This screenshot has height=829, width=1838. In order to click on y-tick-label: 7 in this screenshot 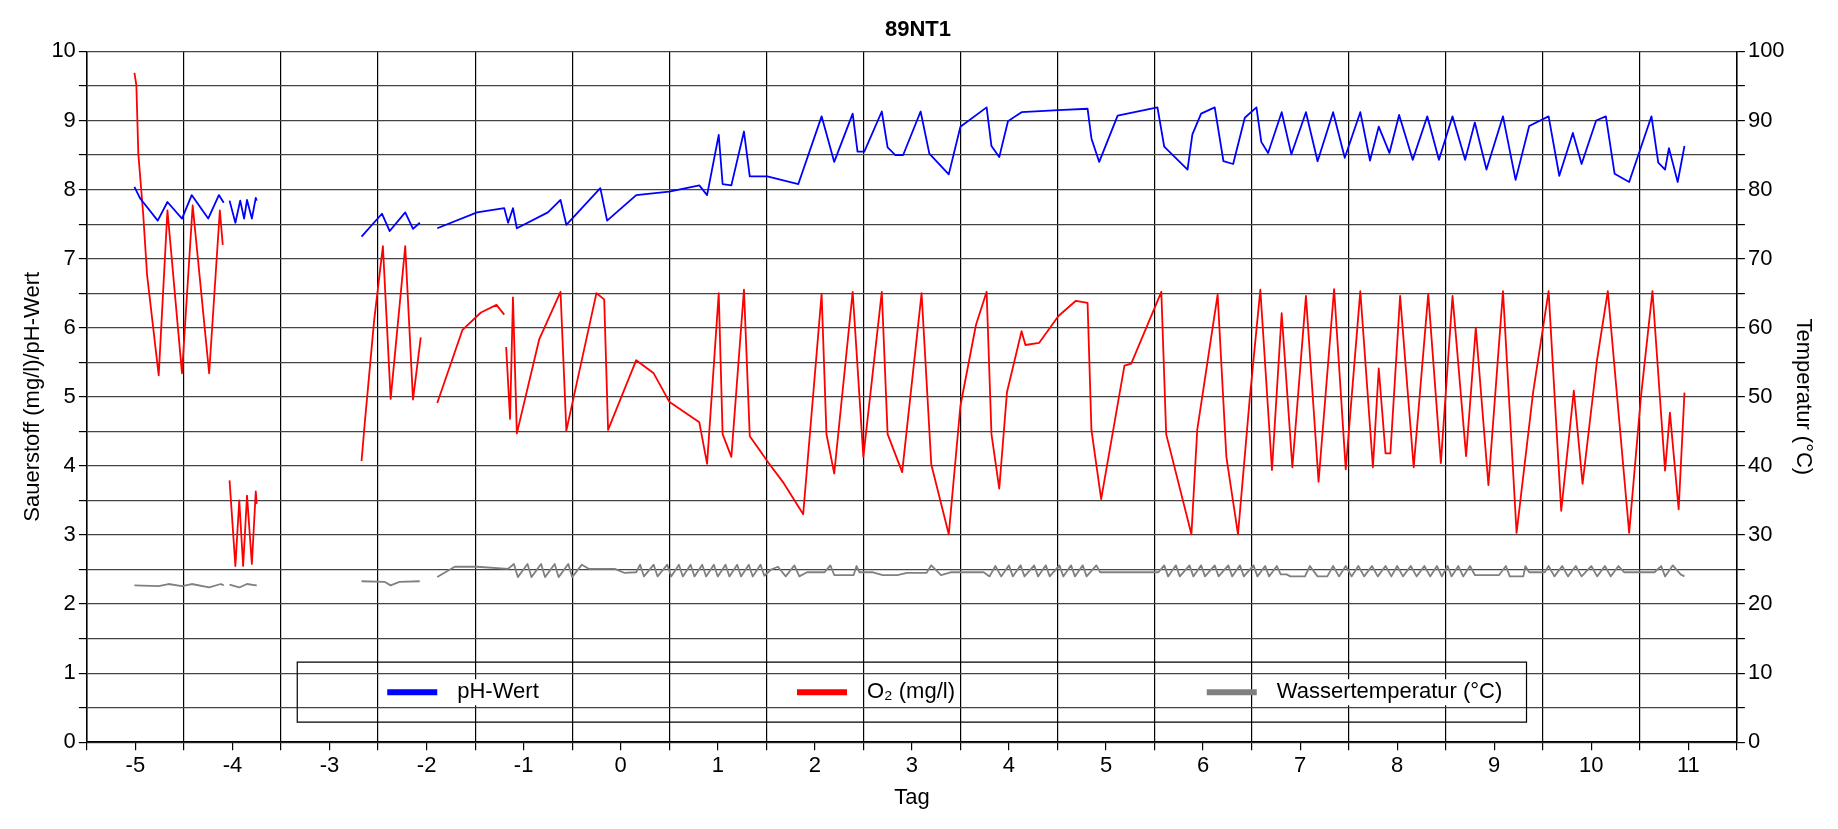, I will do `click(69, 257)`.